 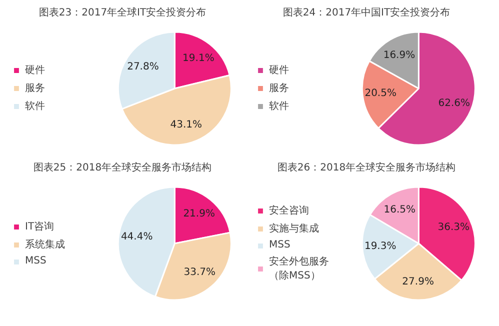 I want to click on data-label: 43.1%, so click(x=186, y=125).